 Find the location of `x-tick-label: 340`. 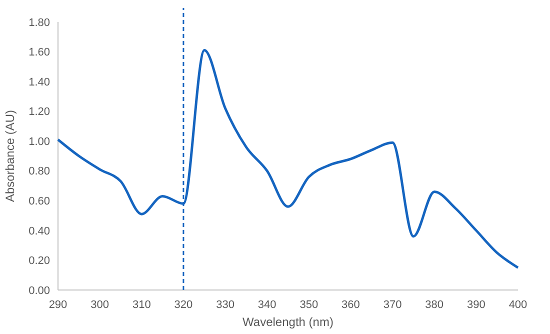

x-tick-label: 340 is located at coordinates (267, 305).